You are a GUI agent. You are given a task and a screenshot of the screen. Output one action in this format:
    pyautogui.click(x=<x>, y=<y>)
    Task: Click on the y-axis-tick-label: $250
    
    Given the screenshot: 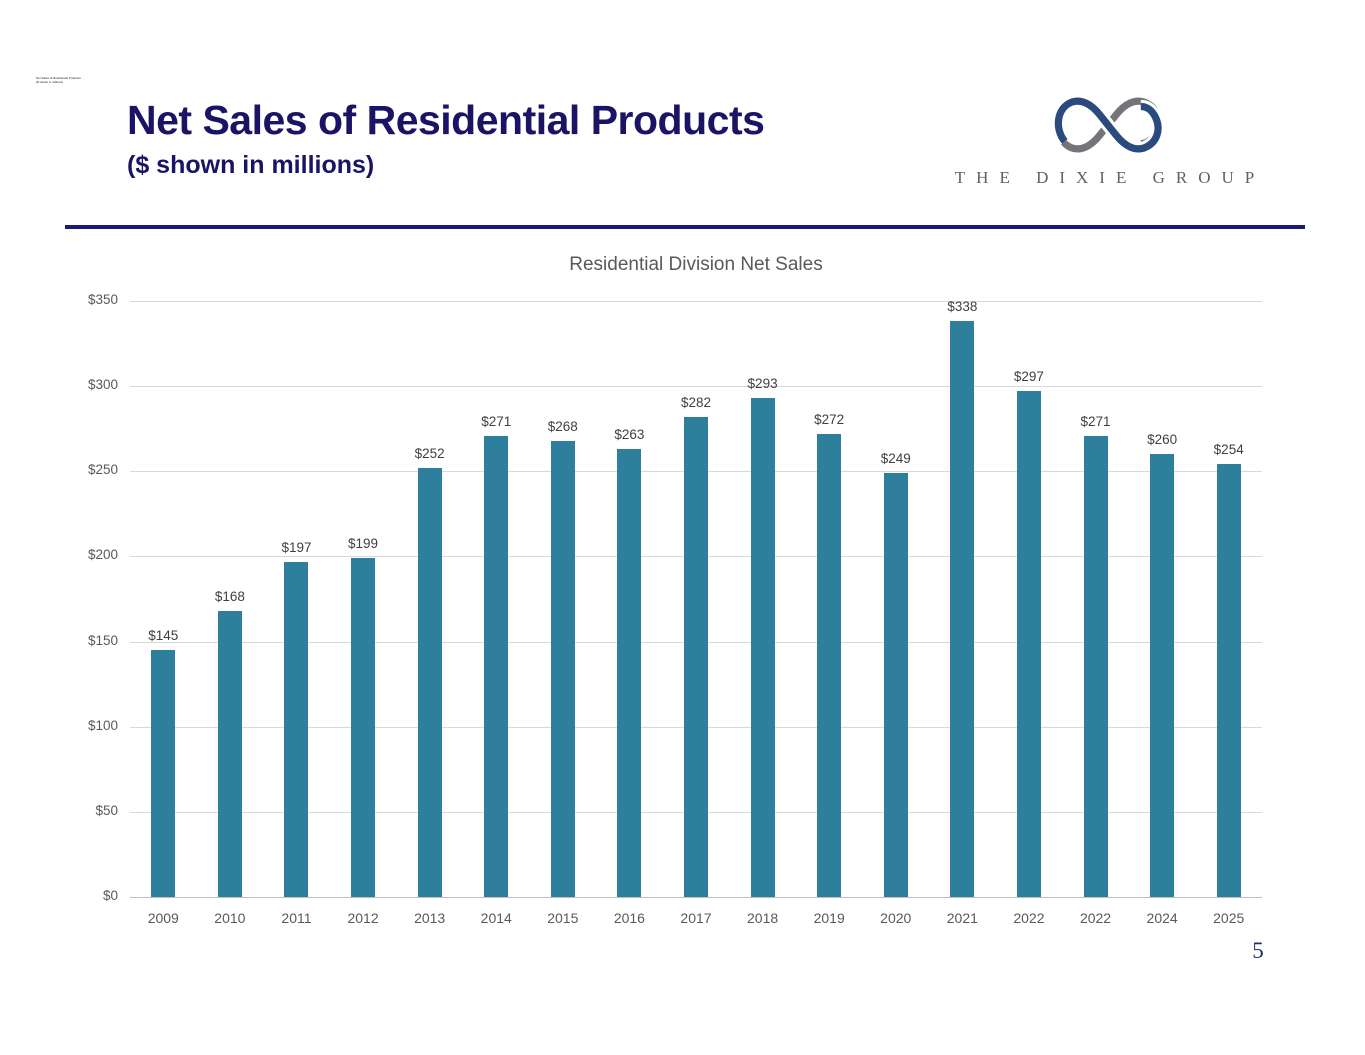 What is the action you would take?
    pyautogui.click(x=102, y=470)
    